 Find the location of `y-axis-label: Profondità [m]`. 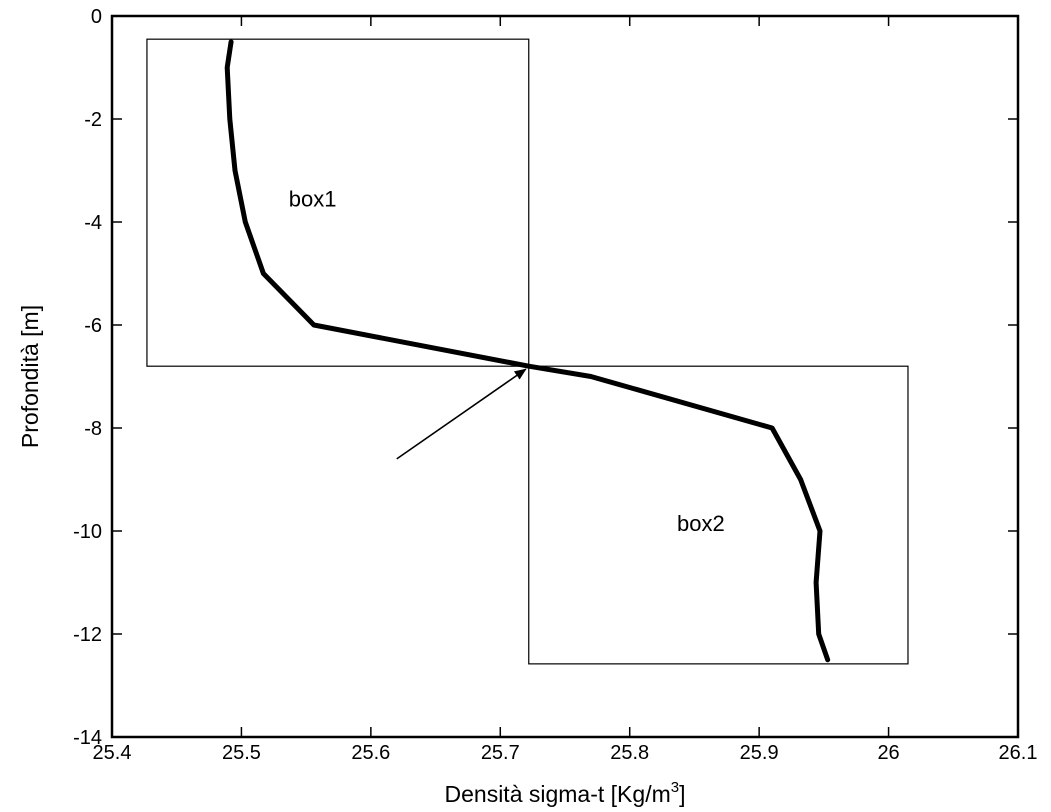

y-axis-label: Profondità [m] is located at coordinates (30, 376).